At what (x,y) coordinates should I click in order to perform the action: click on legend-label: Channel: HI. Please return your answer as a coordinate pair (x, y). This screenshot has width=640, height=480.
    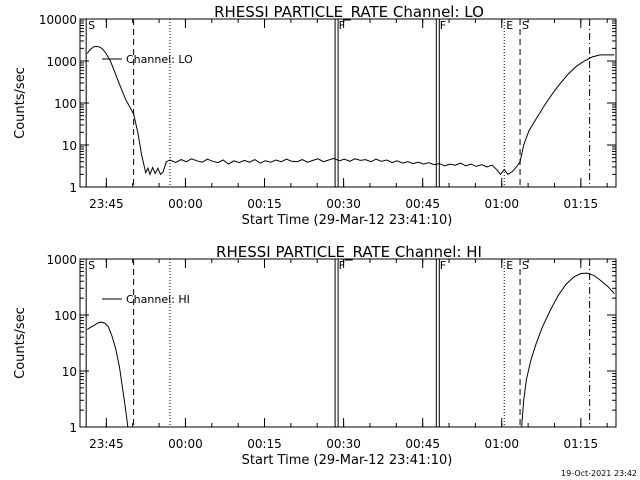
    Looking at the image, I should click on (158, 299).